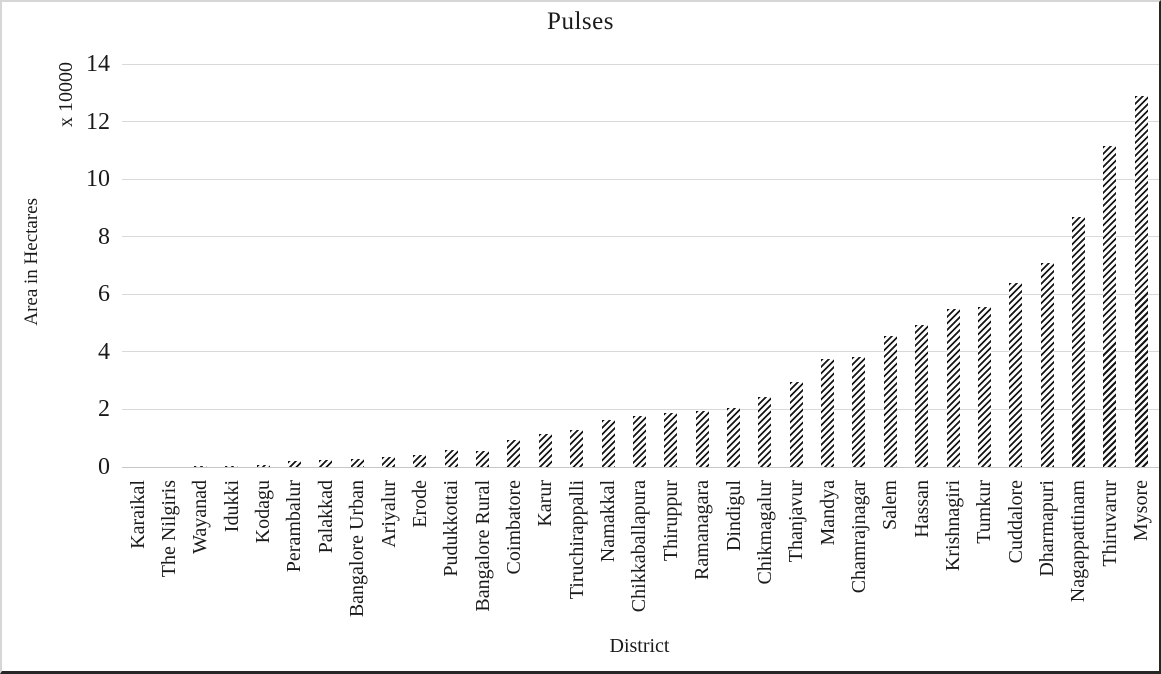 The height and width of the screenshot is (674, 1161). What do you see at coordinates (104, 467) in the screenshot?
I see `y-tick-label-0: 0` at bounding box center [104, 467].